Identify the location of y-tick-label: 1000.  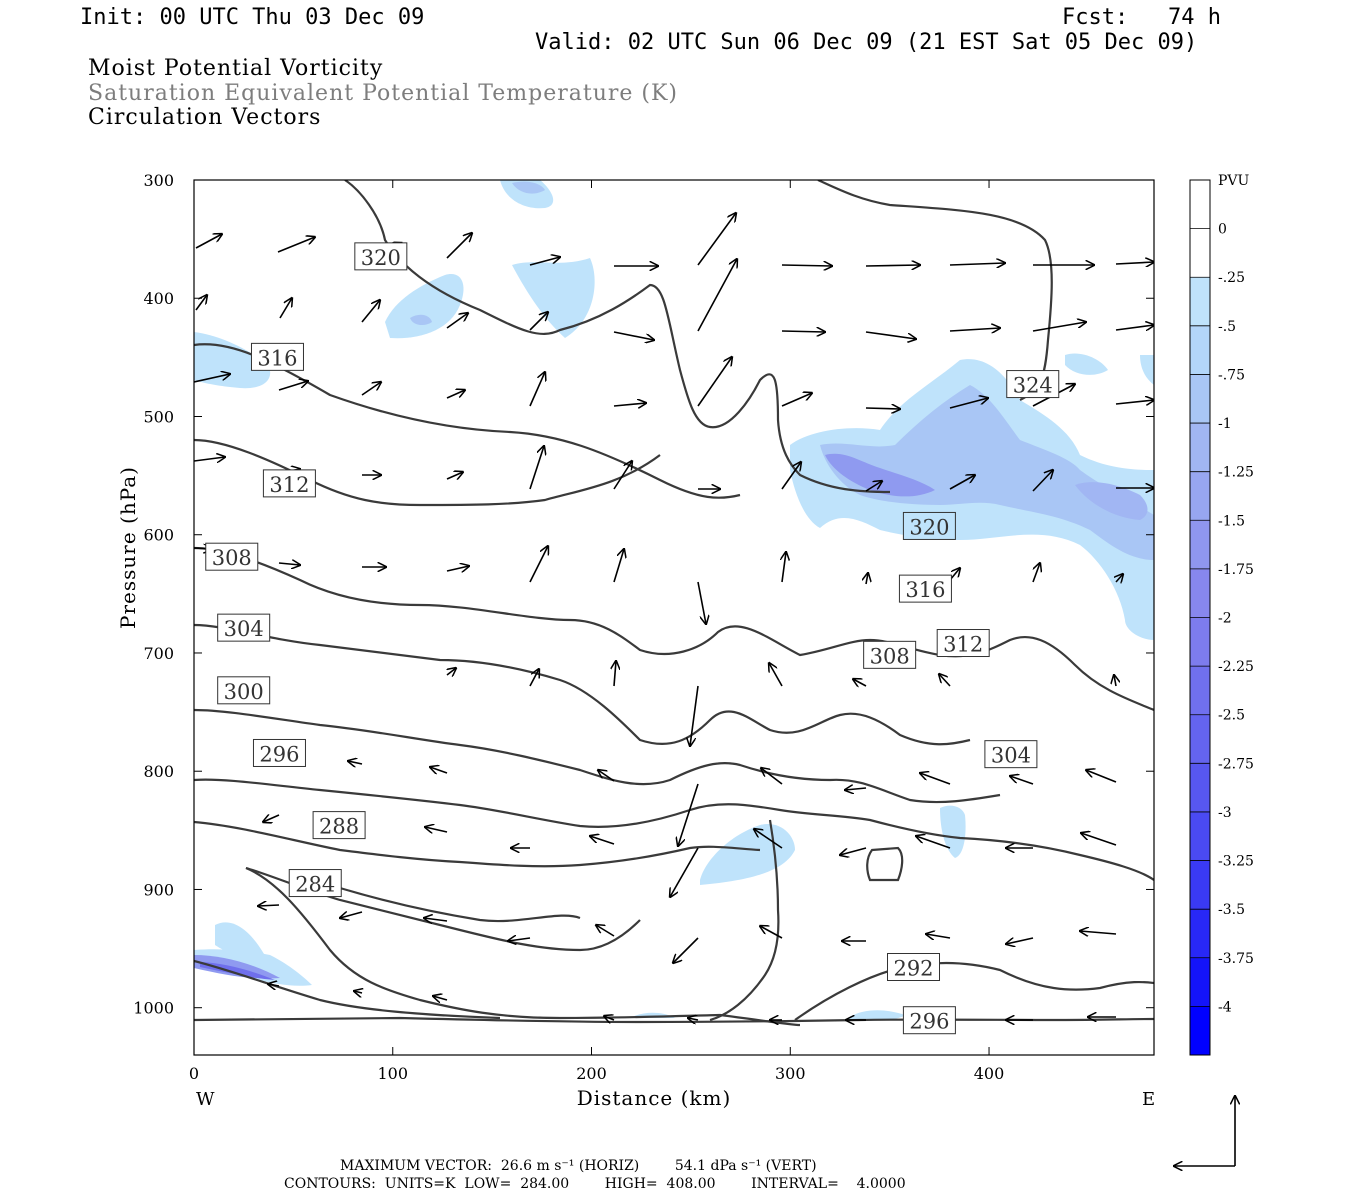
(153, 1008).